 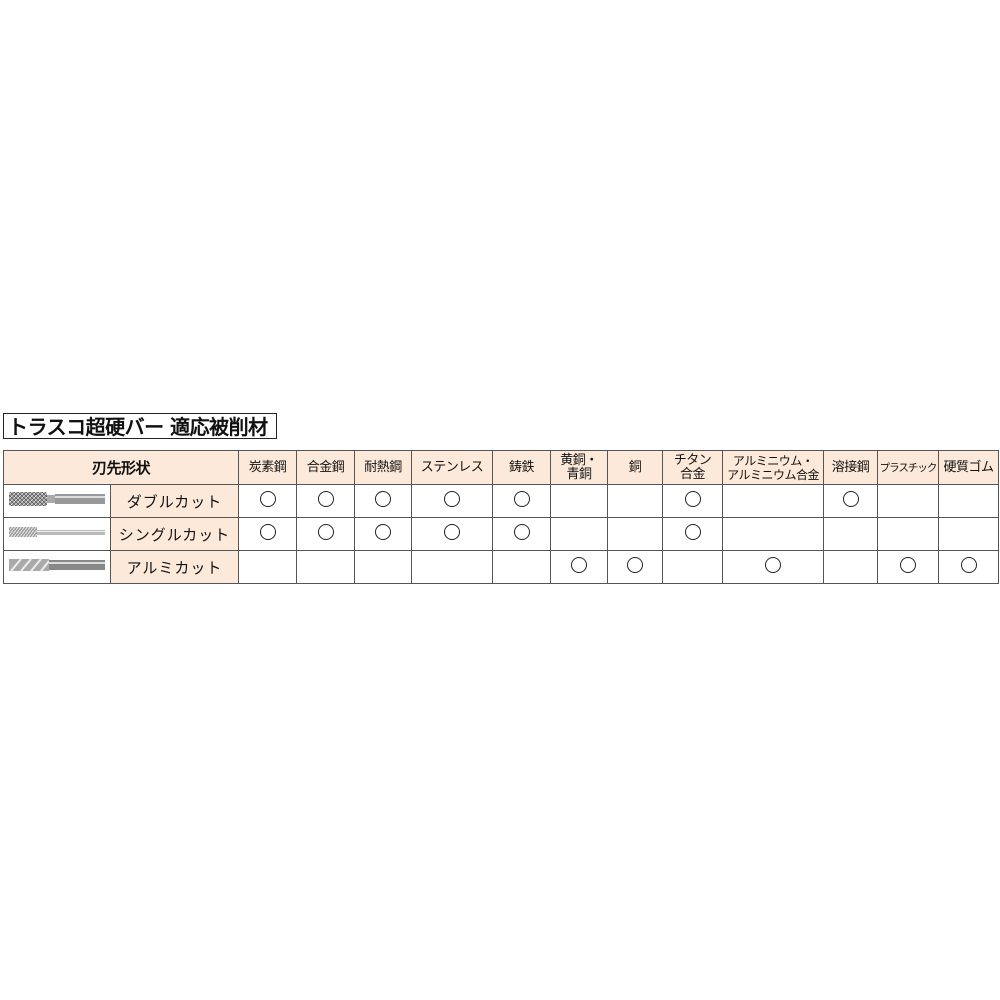 What do you see at coordinates (57, 501) in the screenshot?
I see `double-cut-burr-image` at bounding box center [57, 501].